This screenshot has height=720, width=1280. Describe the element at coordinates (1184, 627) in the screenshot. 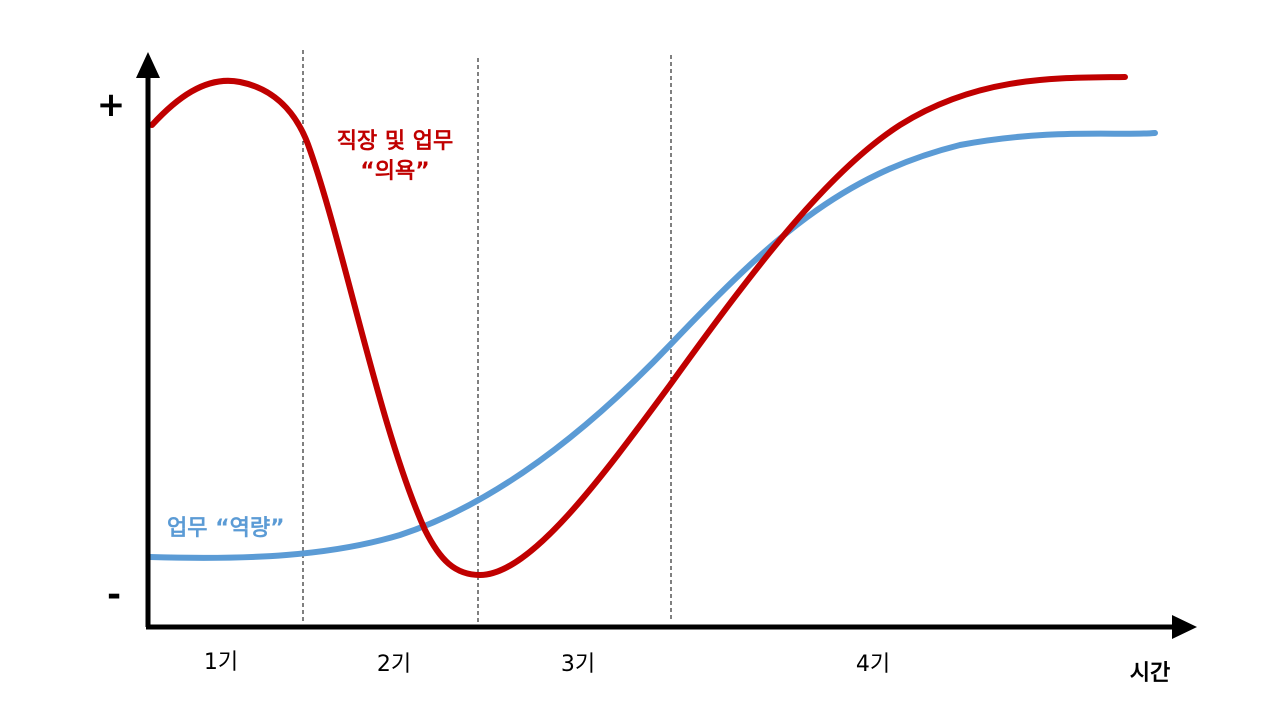

I see `x-axis-arrow` at that location.